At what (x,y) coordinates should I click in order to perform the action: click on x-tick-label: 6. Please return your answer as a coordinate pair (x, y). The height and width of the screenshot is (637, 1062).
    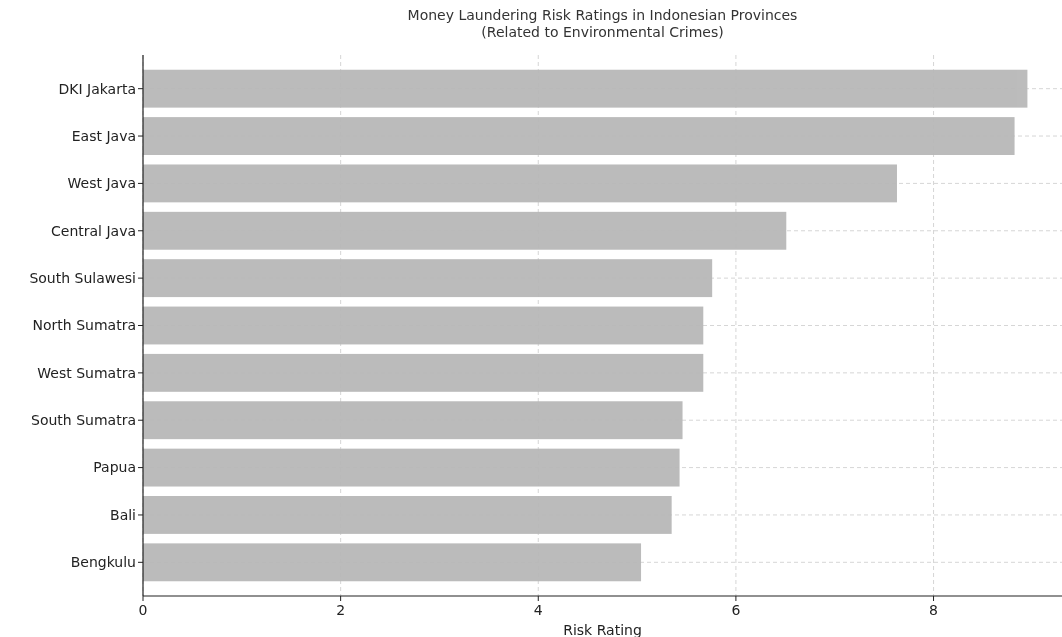
    Looking at the image, I should click on (736, 610).